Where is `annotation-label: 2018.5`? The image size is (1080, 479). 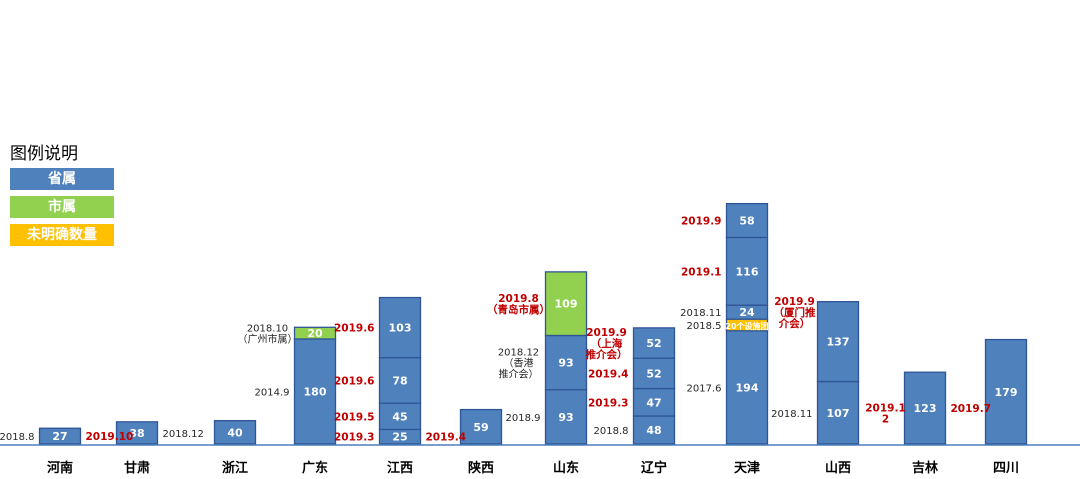
annotation-label: 2018.5 is located at coordinates (704, 326).